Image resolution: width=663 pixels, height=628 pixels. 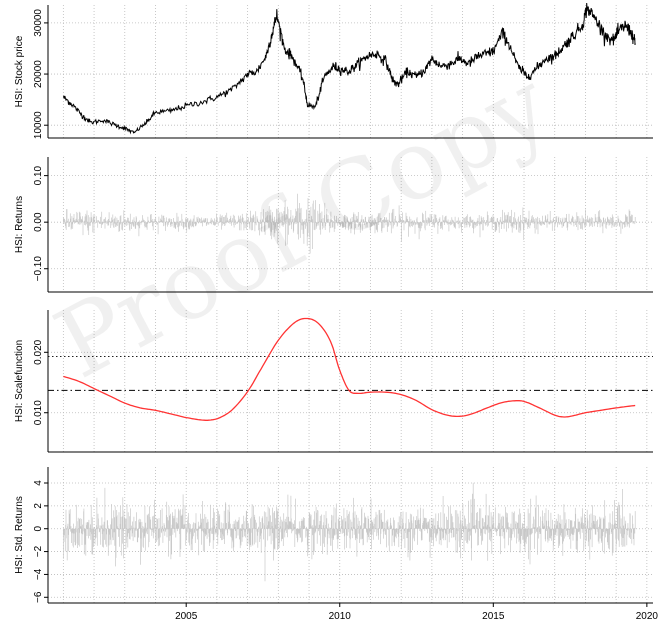 What do you see at coordinates (38, 597) in the screenshot?
I see `y-tick-label: −6` at bounding box center [38, 597].